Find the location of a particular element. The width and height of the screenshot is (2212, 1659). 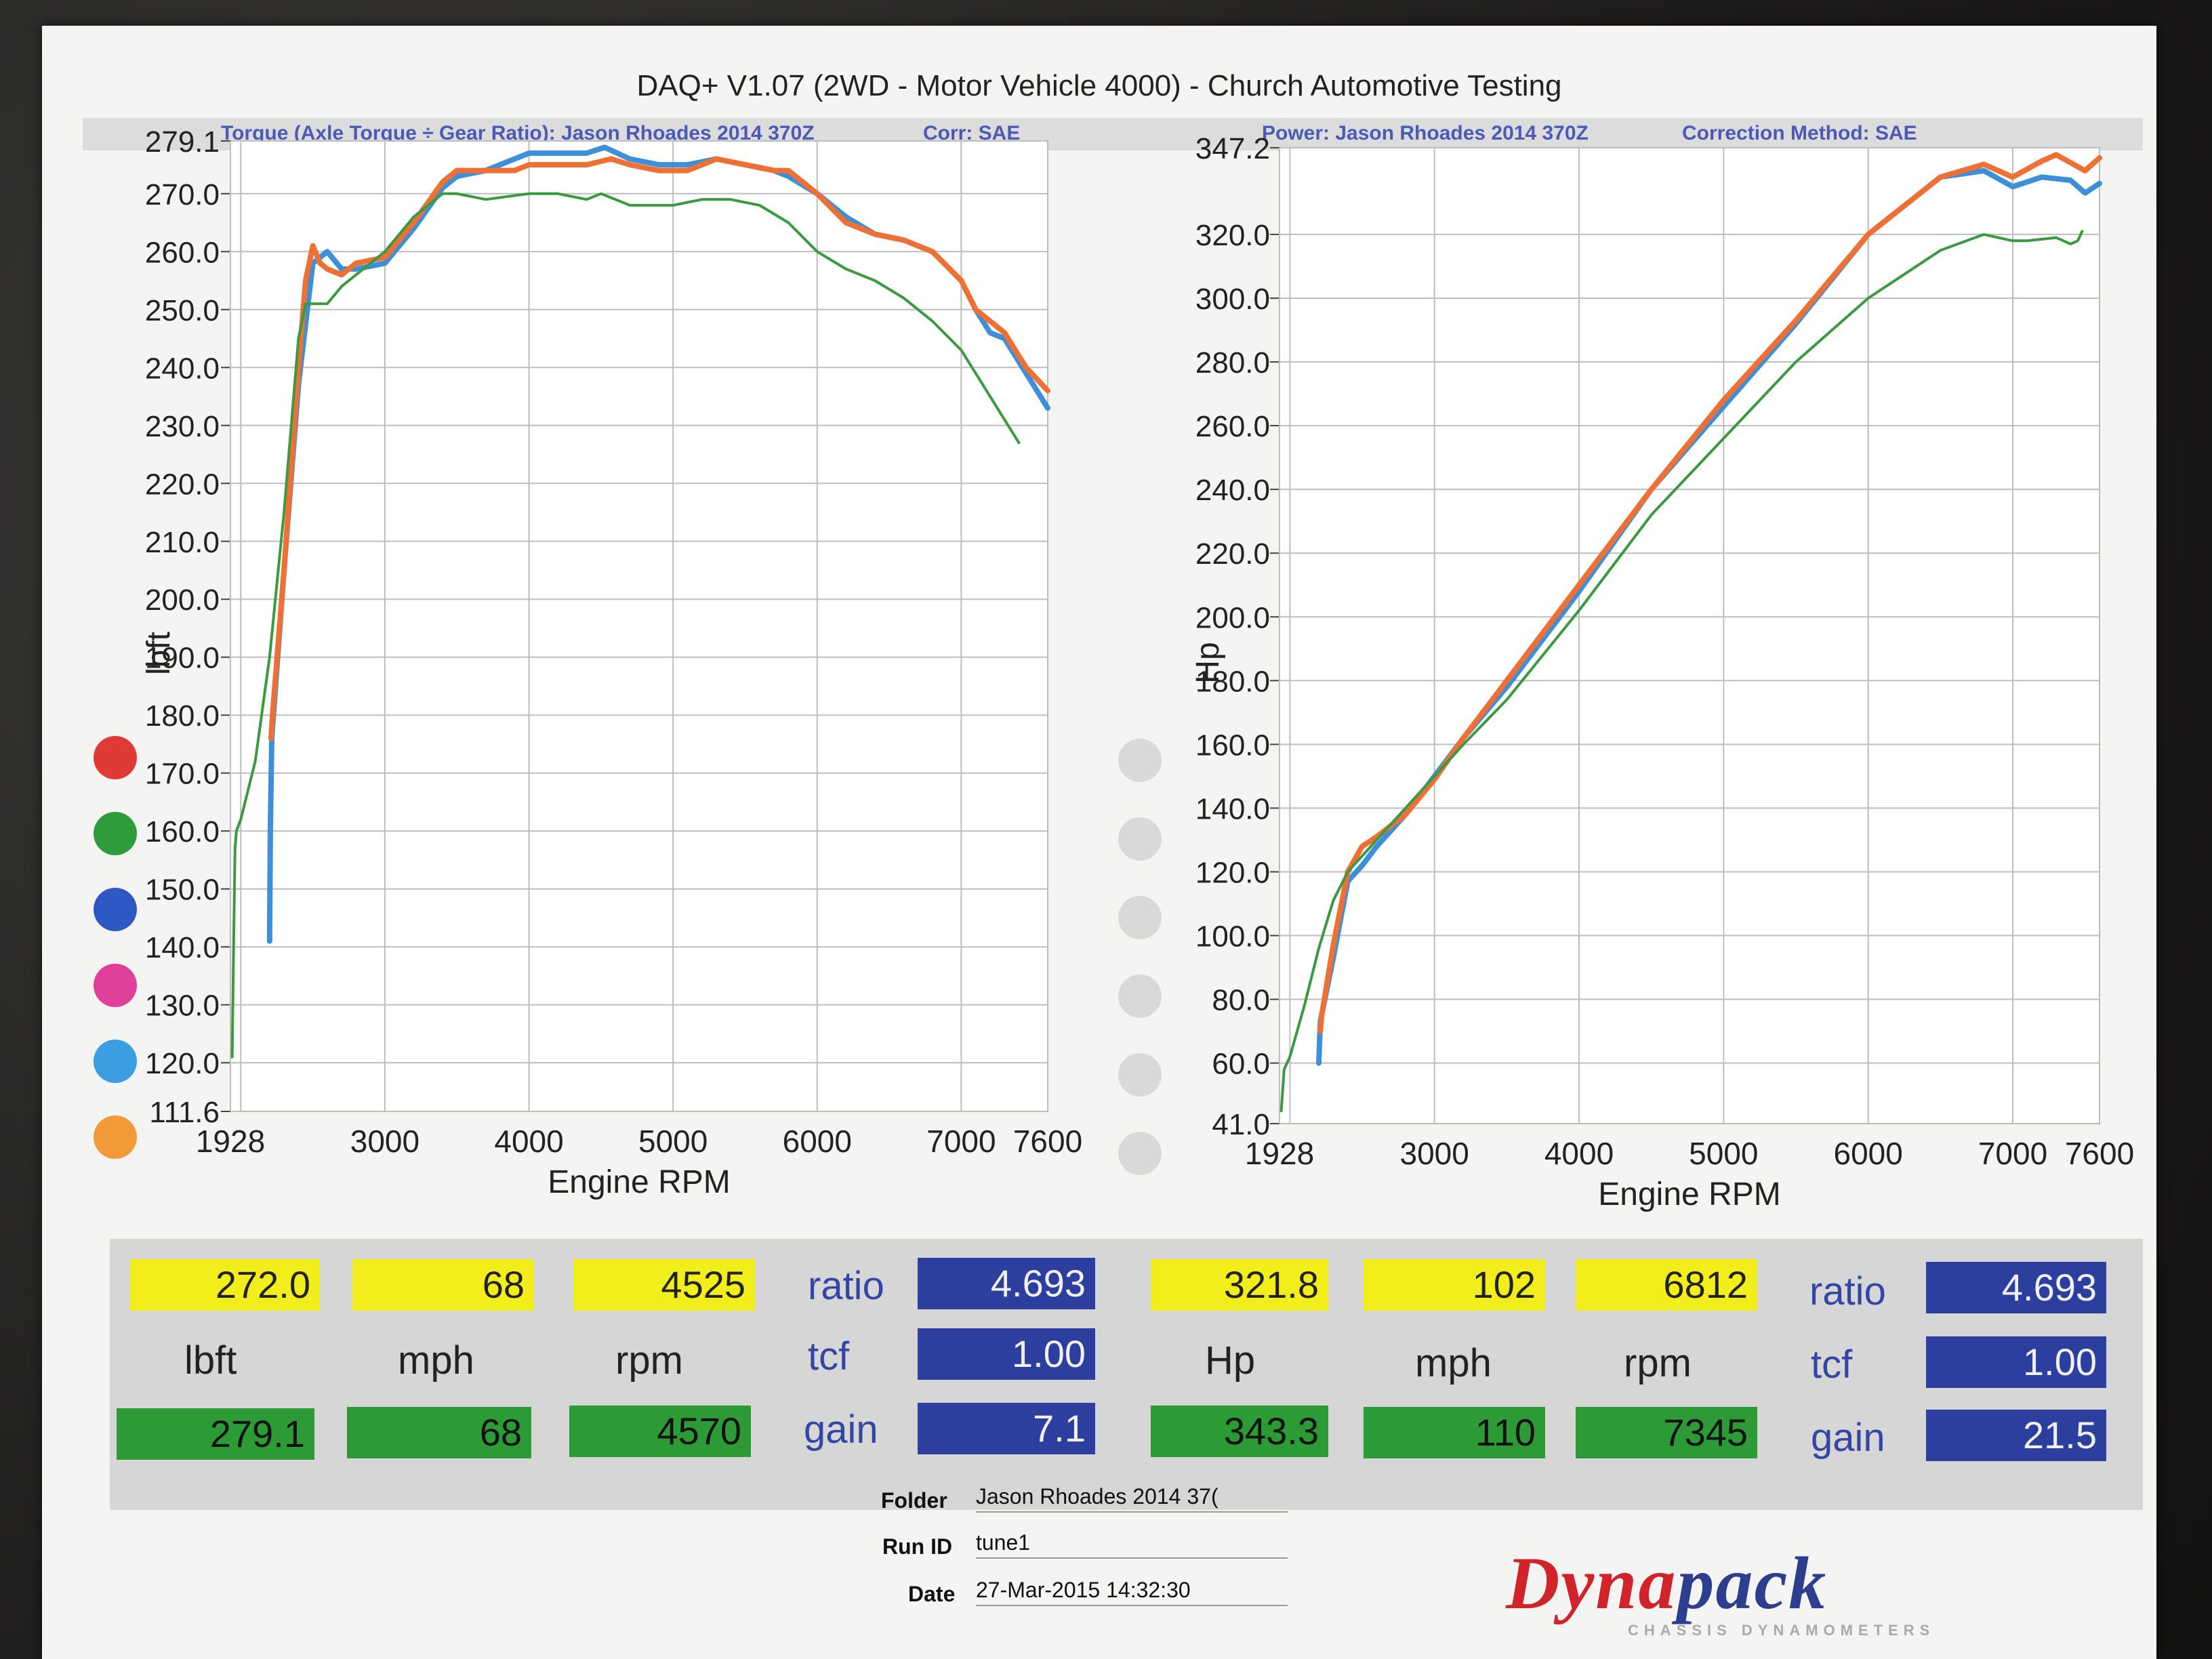

torque-ytick-label: 111.6 is located at coordinates (185, 1112).